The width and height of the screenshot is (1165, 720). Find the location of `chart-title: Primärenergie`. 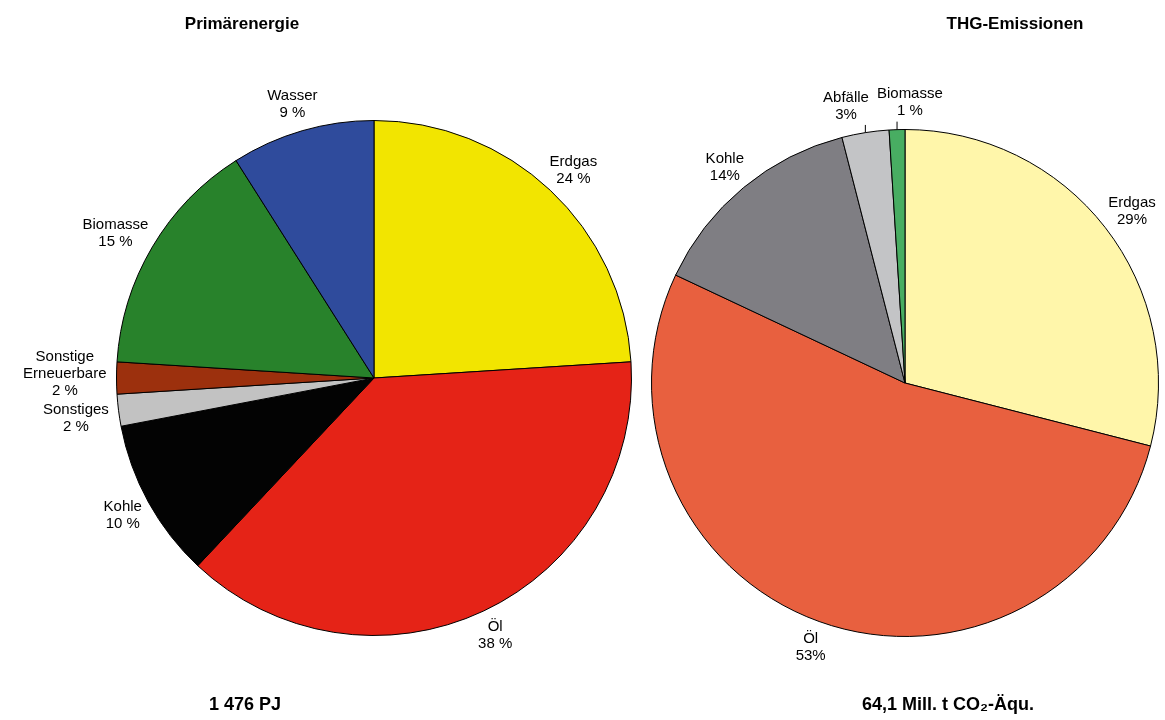

chart-title: Primärenergie is located at coordinates (242, 23).